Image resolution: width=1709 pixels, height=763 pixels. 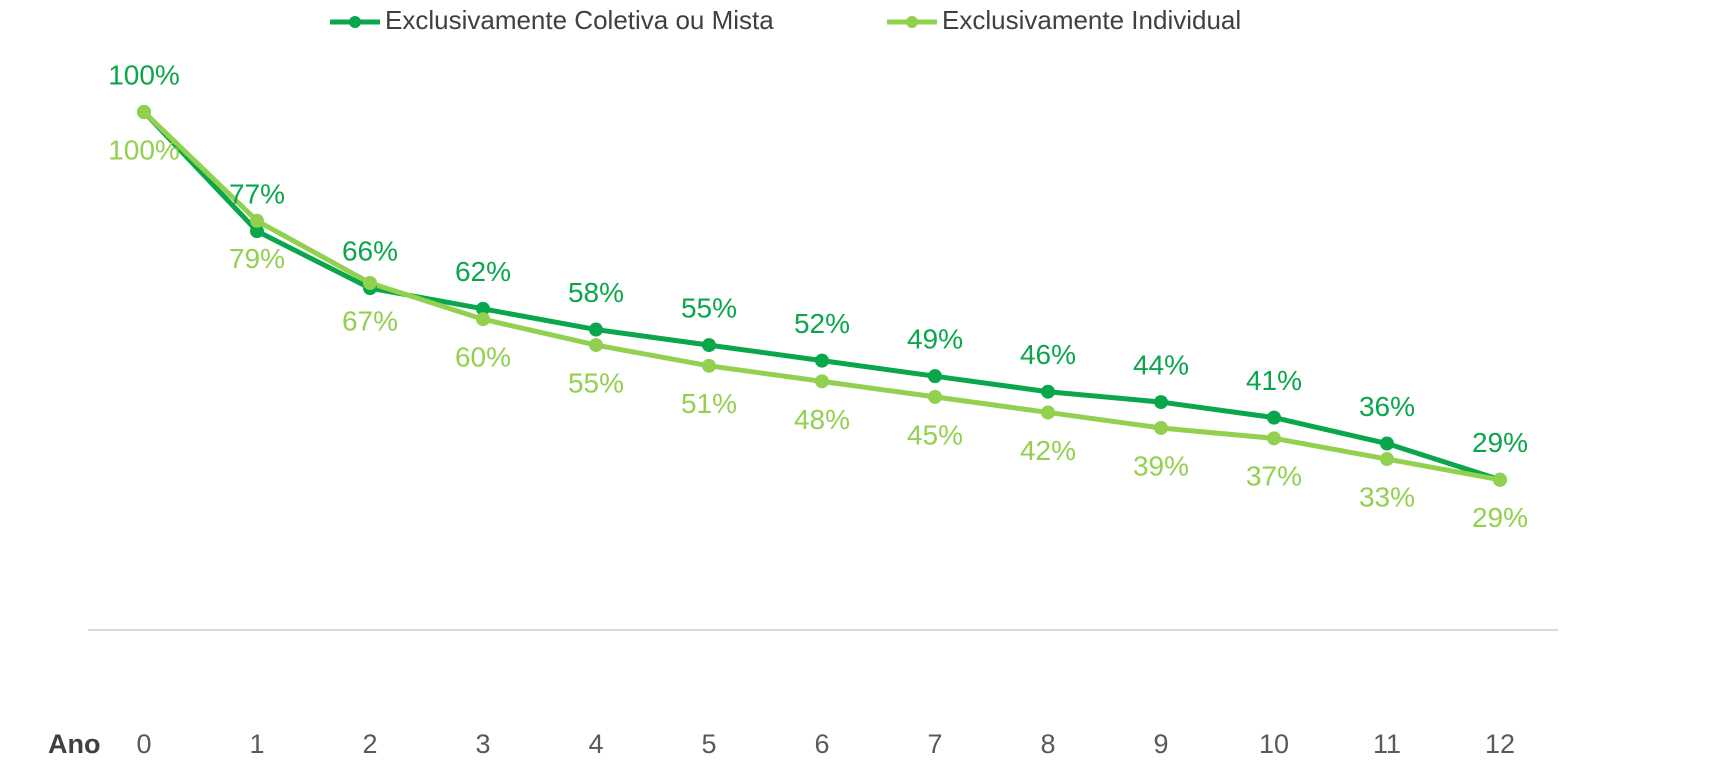 What do you see at coordinates (595, 744) in the screenshot?
I see `x-tick-label: 4` at bounding box center [595, 744].